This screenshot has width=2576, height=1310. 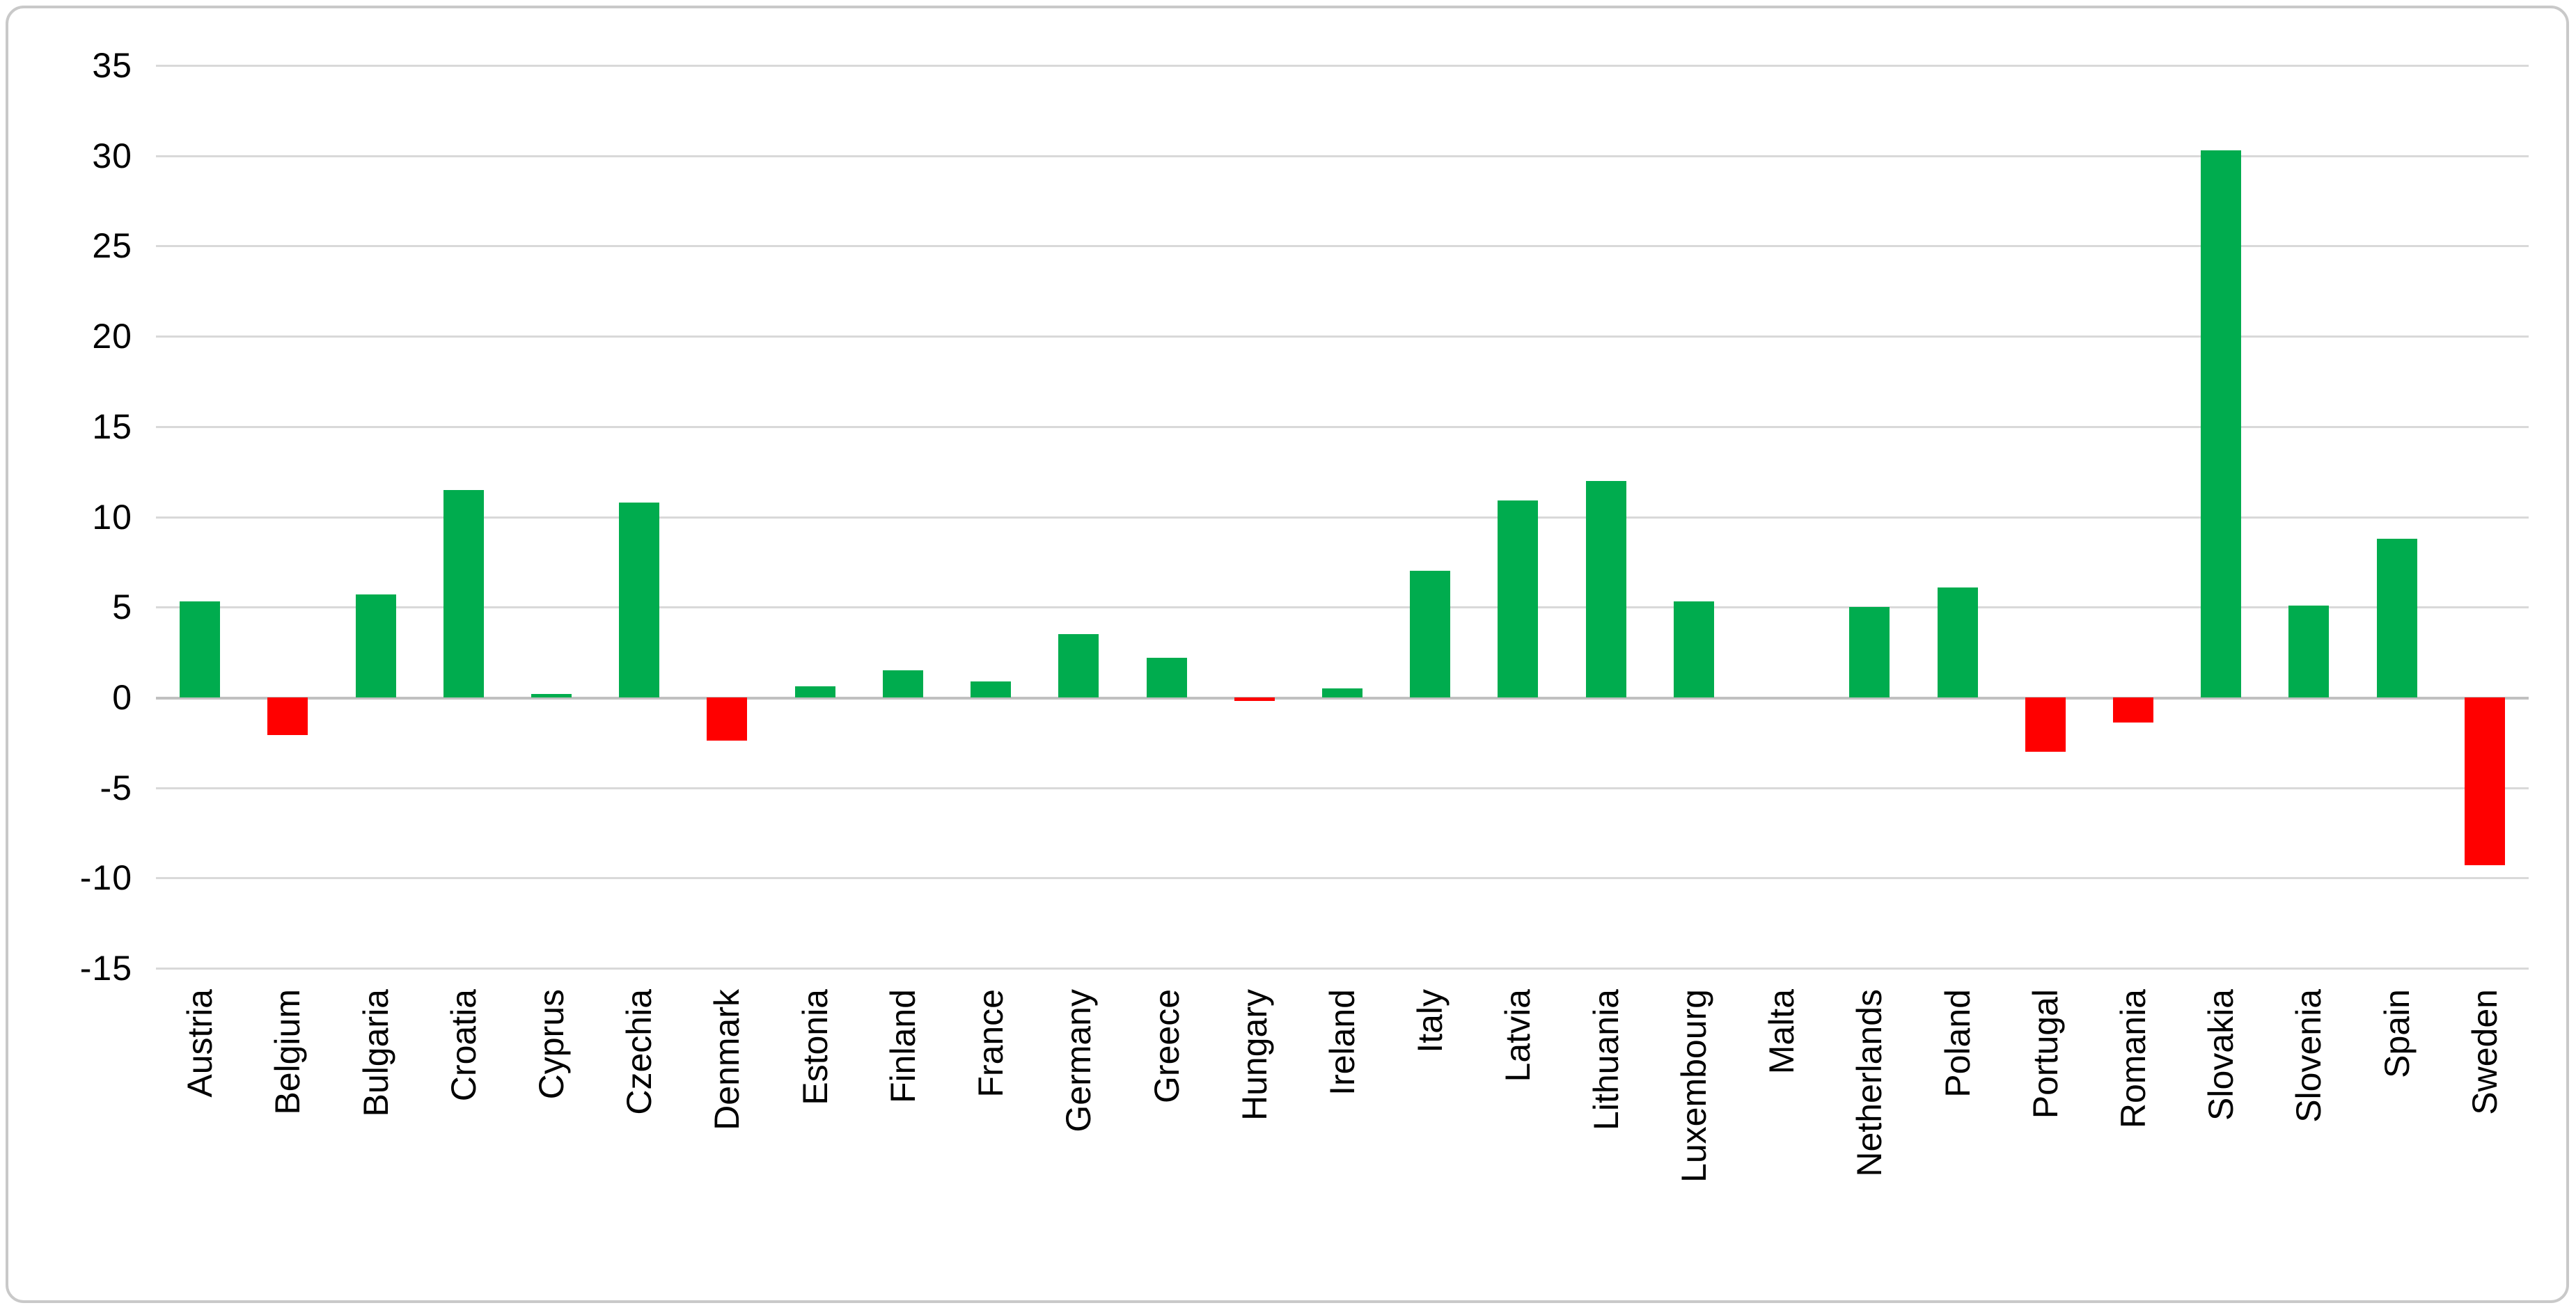 What do you see at coordinates (463, 593) in the screenshot?
I see `bar-croatia` at bounding box center [463, 593].